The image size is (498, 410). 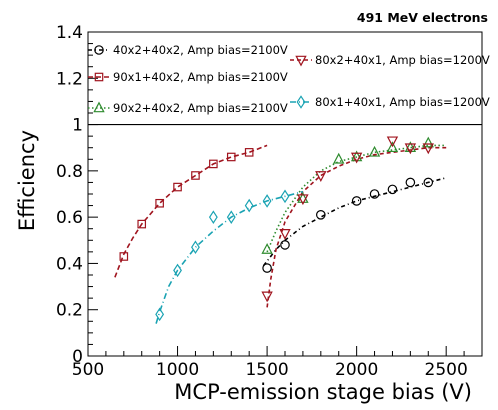 What do you see at coordinates (323, 392) in the screenshot?
I see `x-axis-title: MCP-emission stage bias (V)` at bounding box center [323, 392].